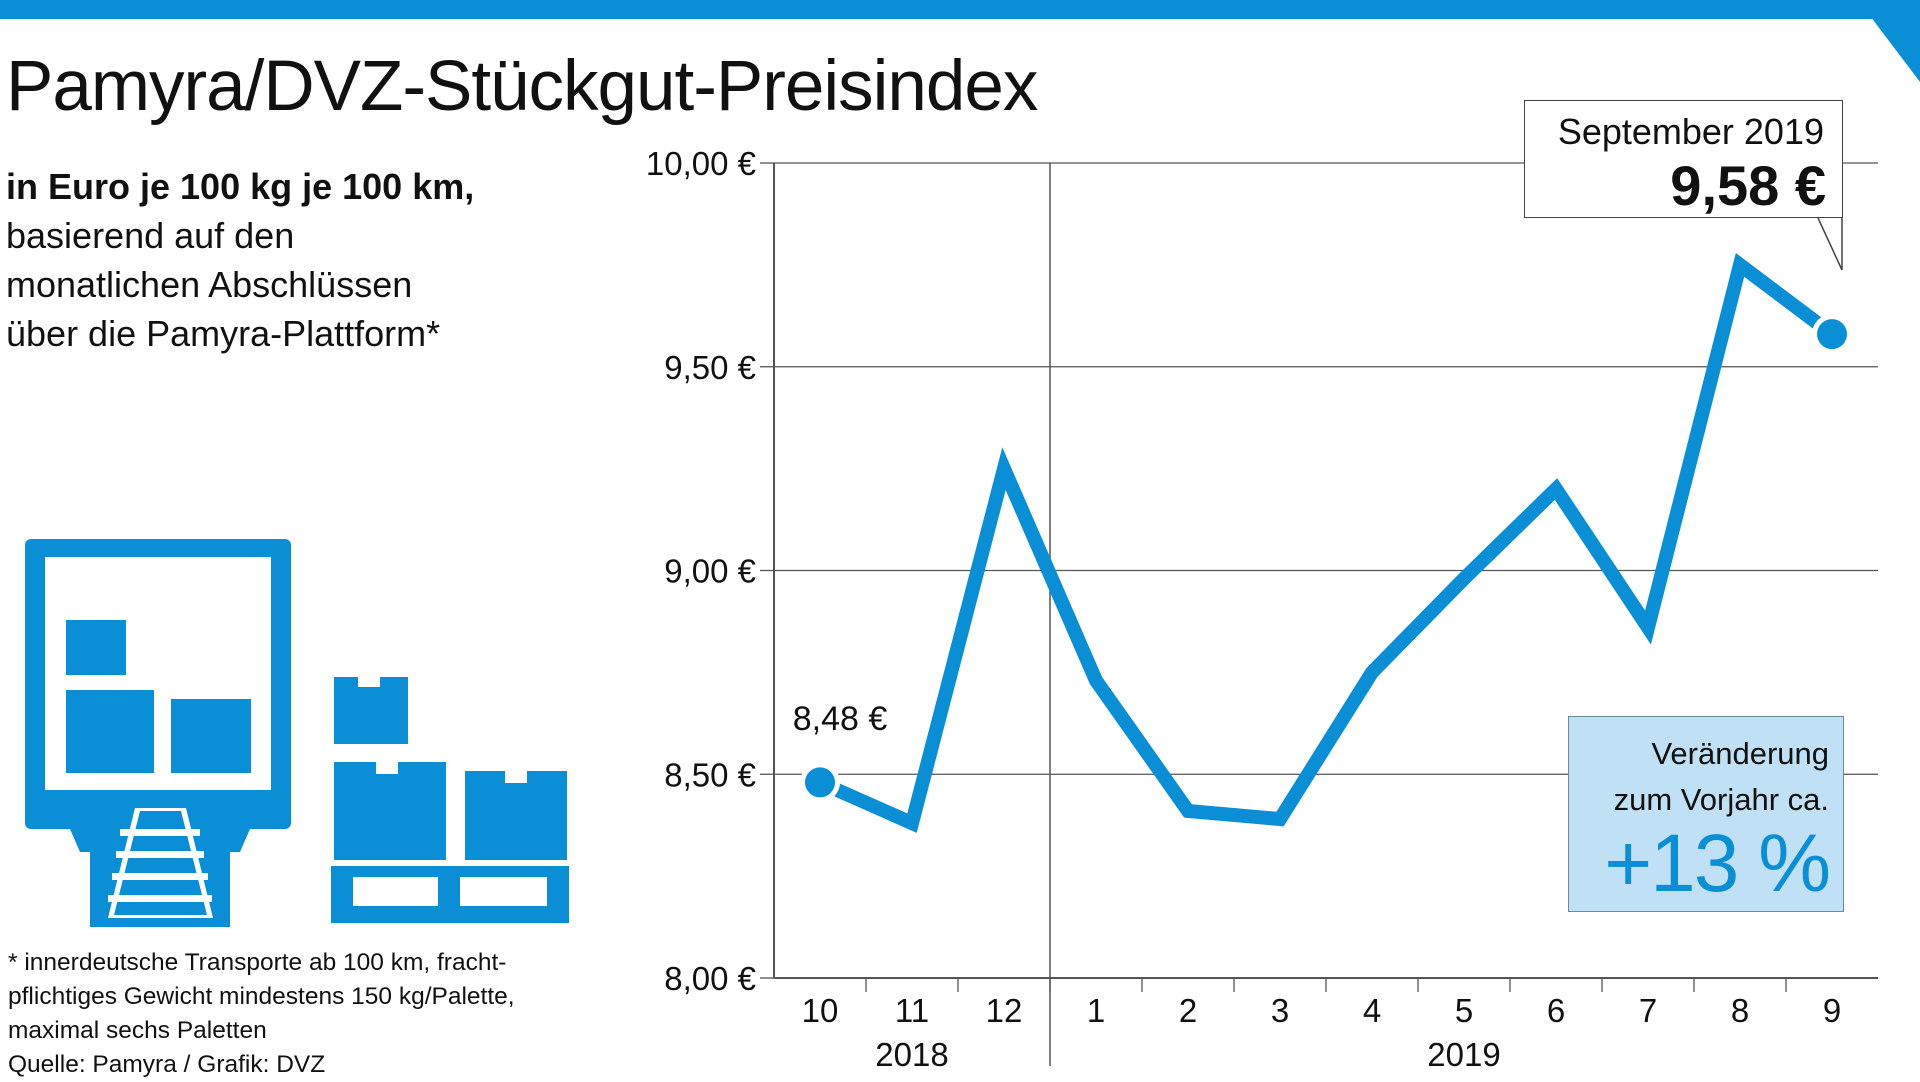 The width and height of the screenshot is (1920, 1082). What do you see at coordinates (1832, 1010) in the screenshot?
I see `x-tick-label: 9` at bounding box center [1832, 1010].